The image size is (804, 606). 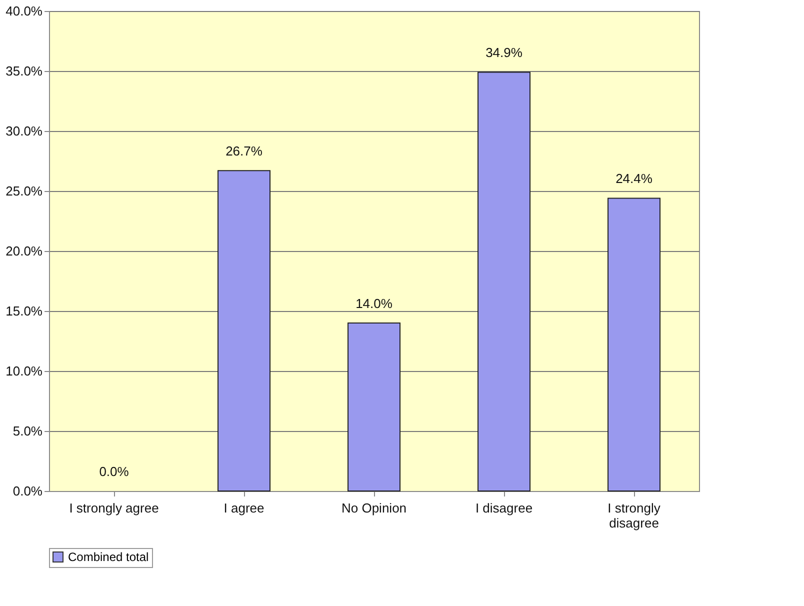 I want to click on x-tick-label: I strongly agree, so click(x=114, y=508).